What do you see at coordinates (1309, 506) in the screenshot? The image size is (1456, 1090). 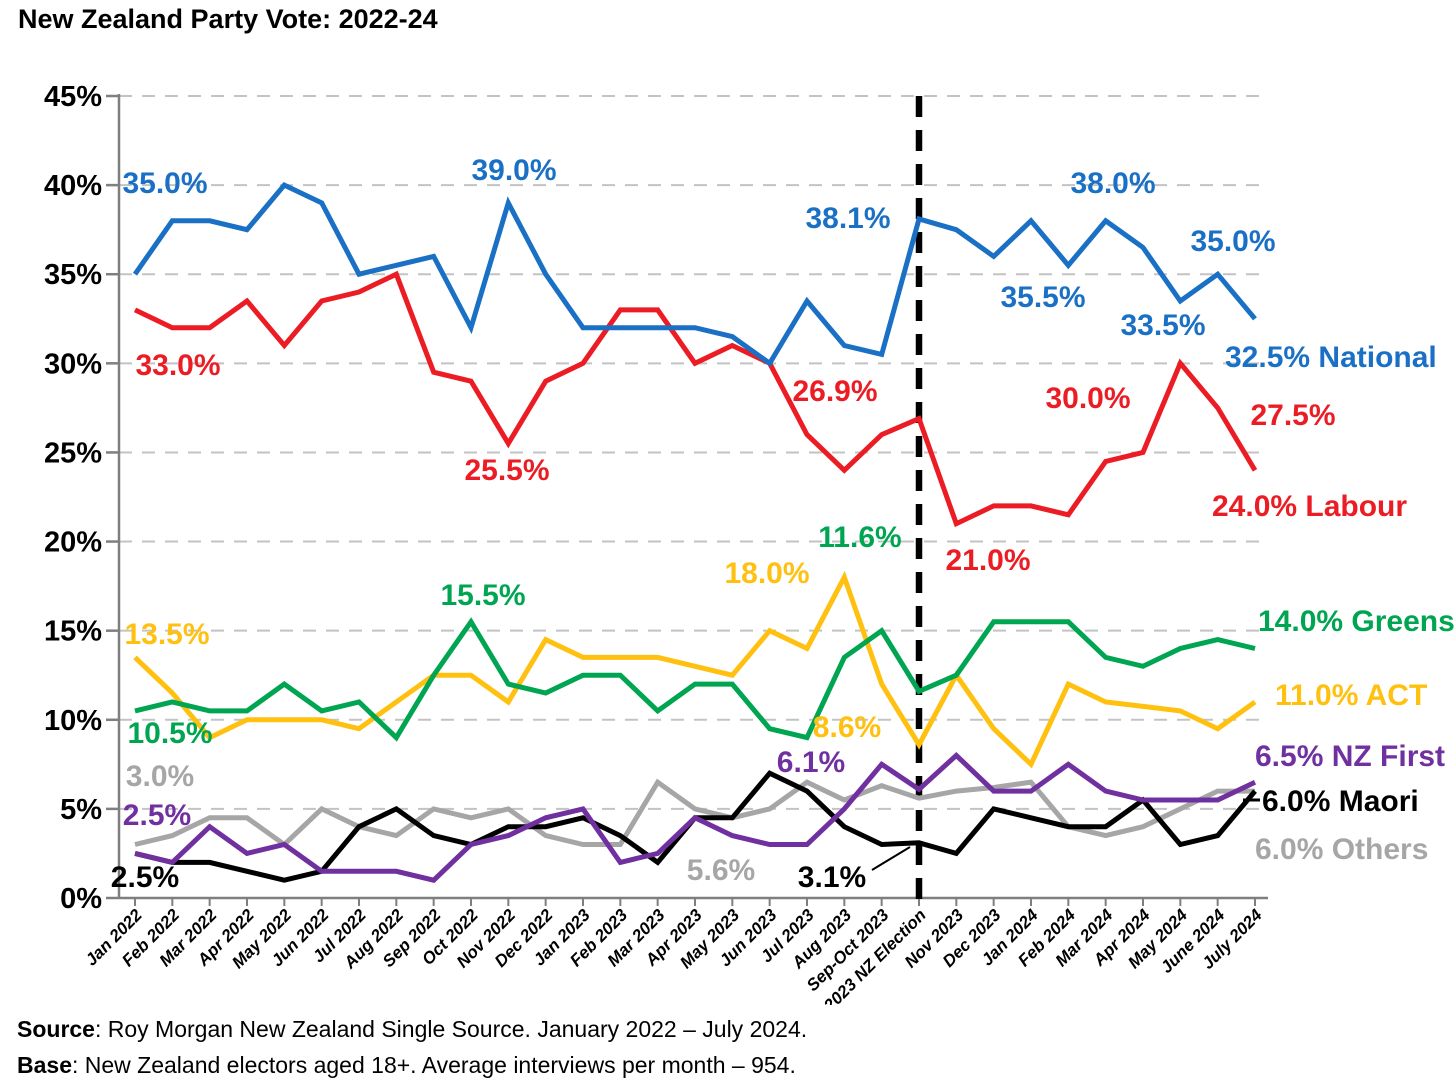 I see `data-label-labour: 24.0% Labour` at bounding box center [1309, 506].